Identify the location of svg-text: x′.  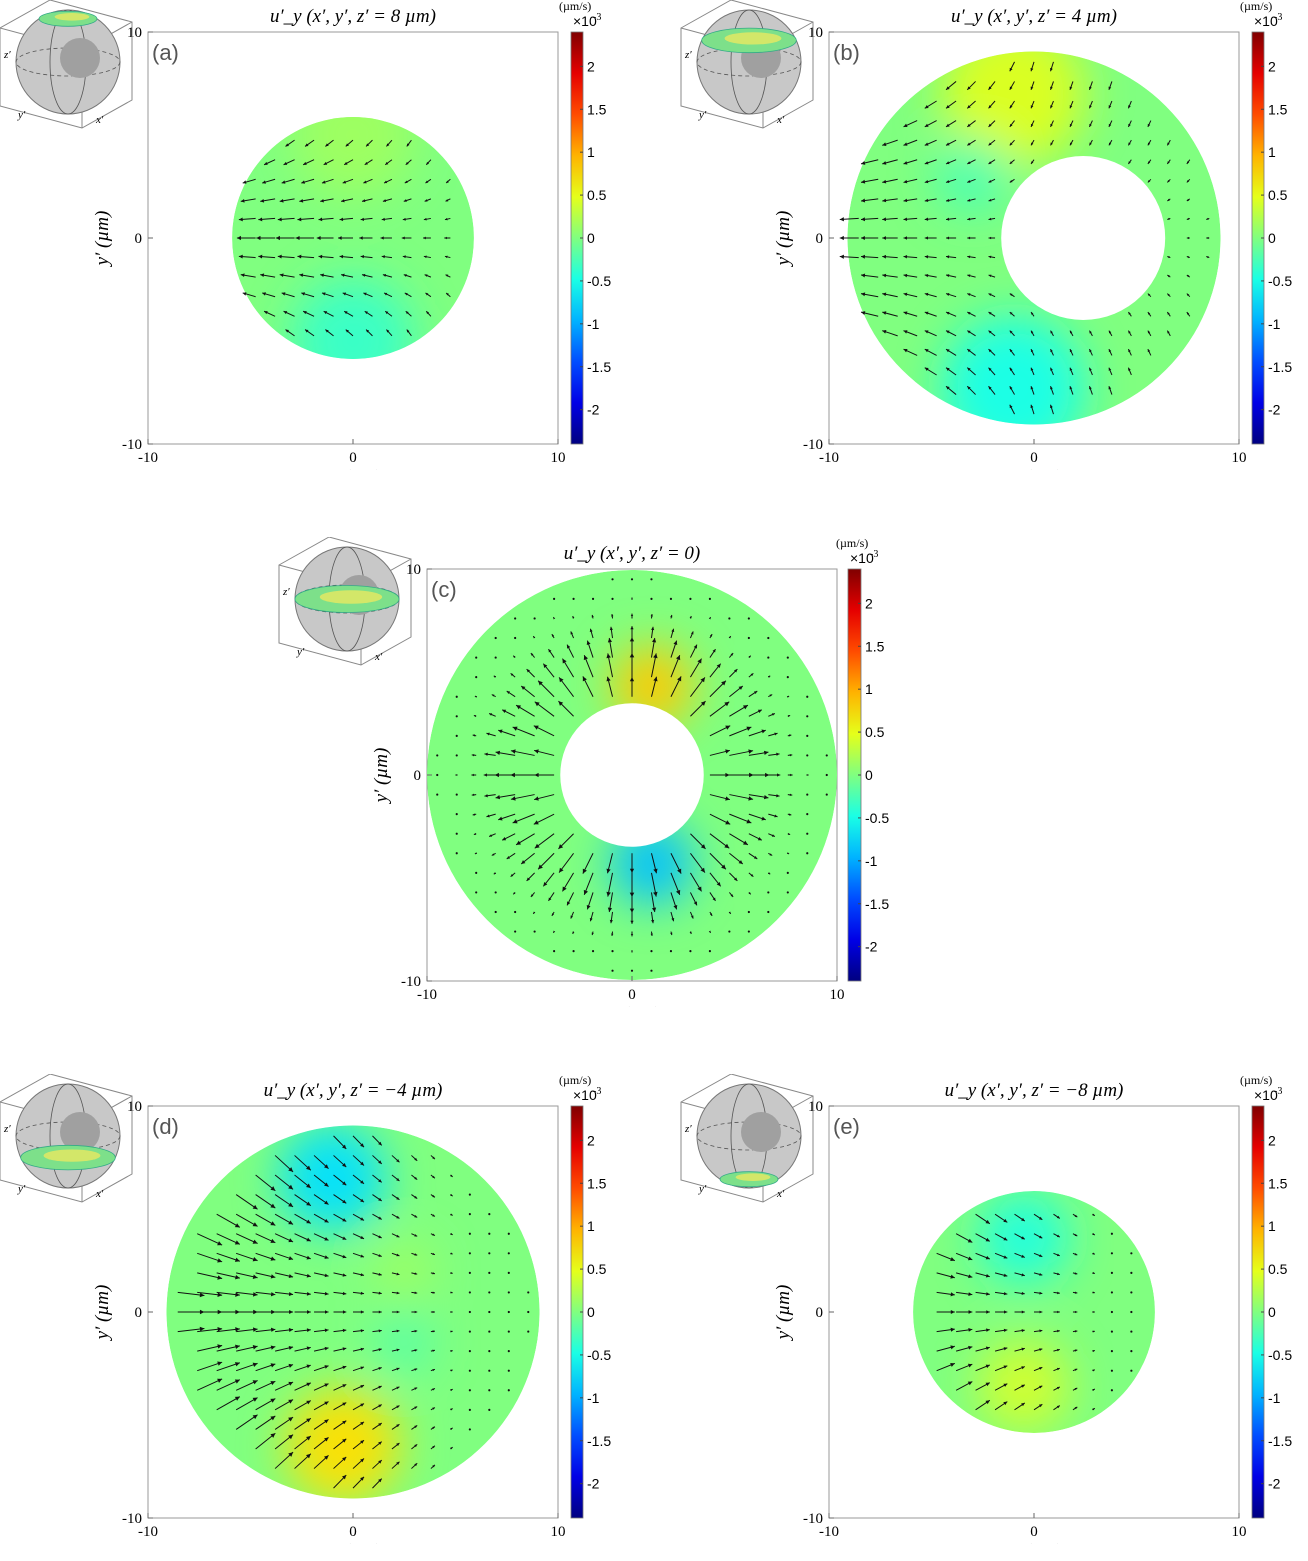
(378, 657).